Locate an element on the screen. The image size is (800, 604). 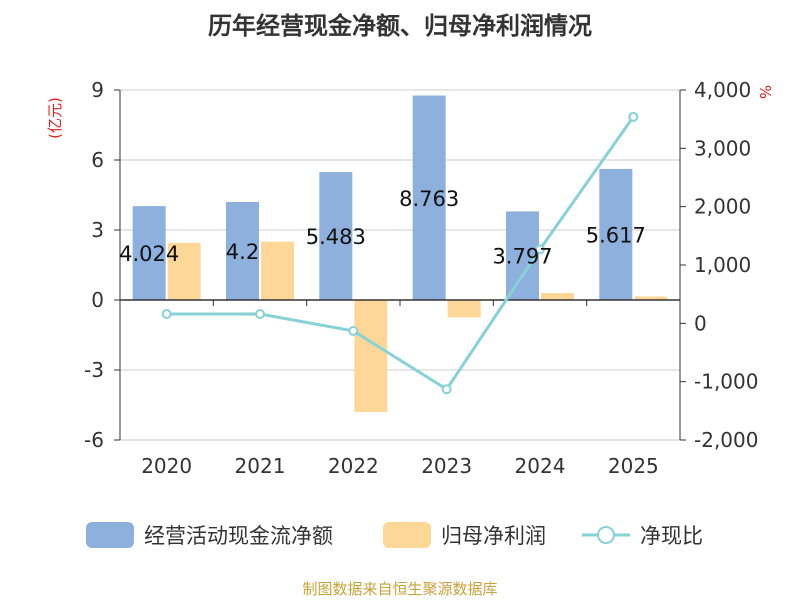
bar-netprofit-2021 is located at coordinates (277, 270).